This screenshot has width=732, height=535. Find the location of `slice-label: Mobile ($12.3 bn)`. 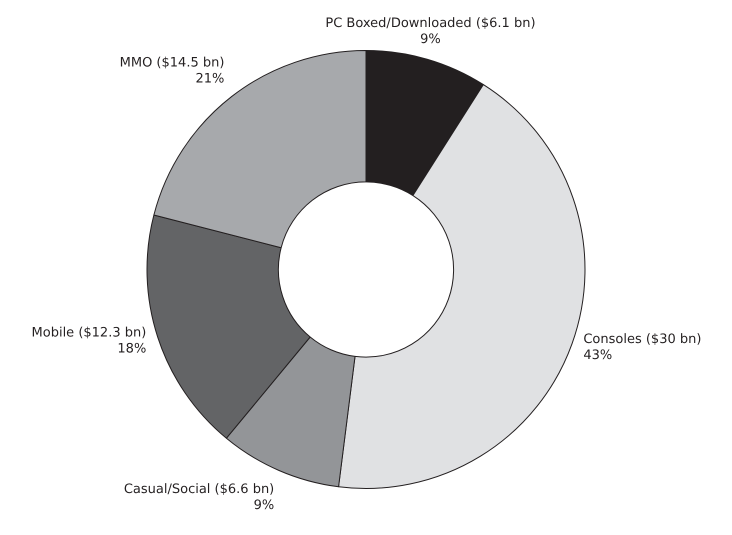

slice-label: Mobile ($12.3 bn) is located at coordinates (89, 332).